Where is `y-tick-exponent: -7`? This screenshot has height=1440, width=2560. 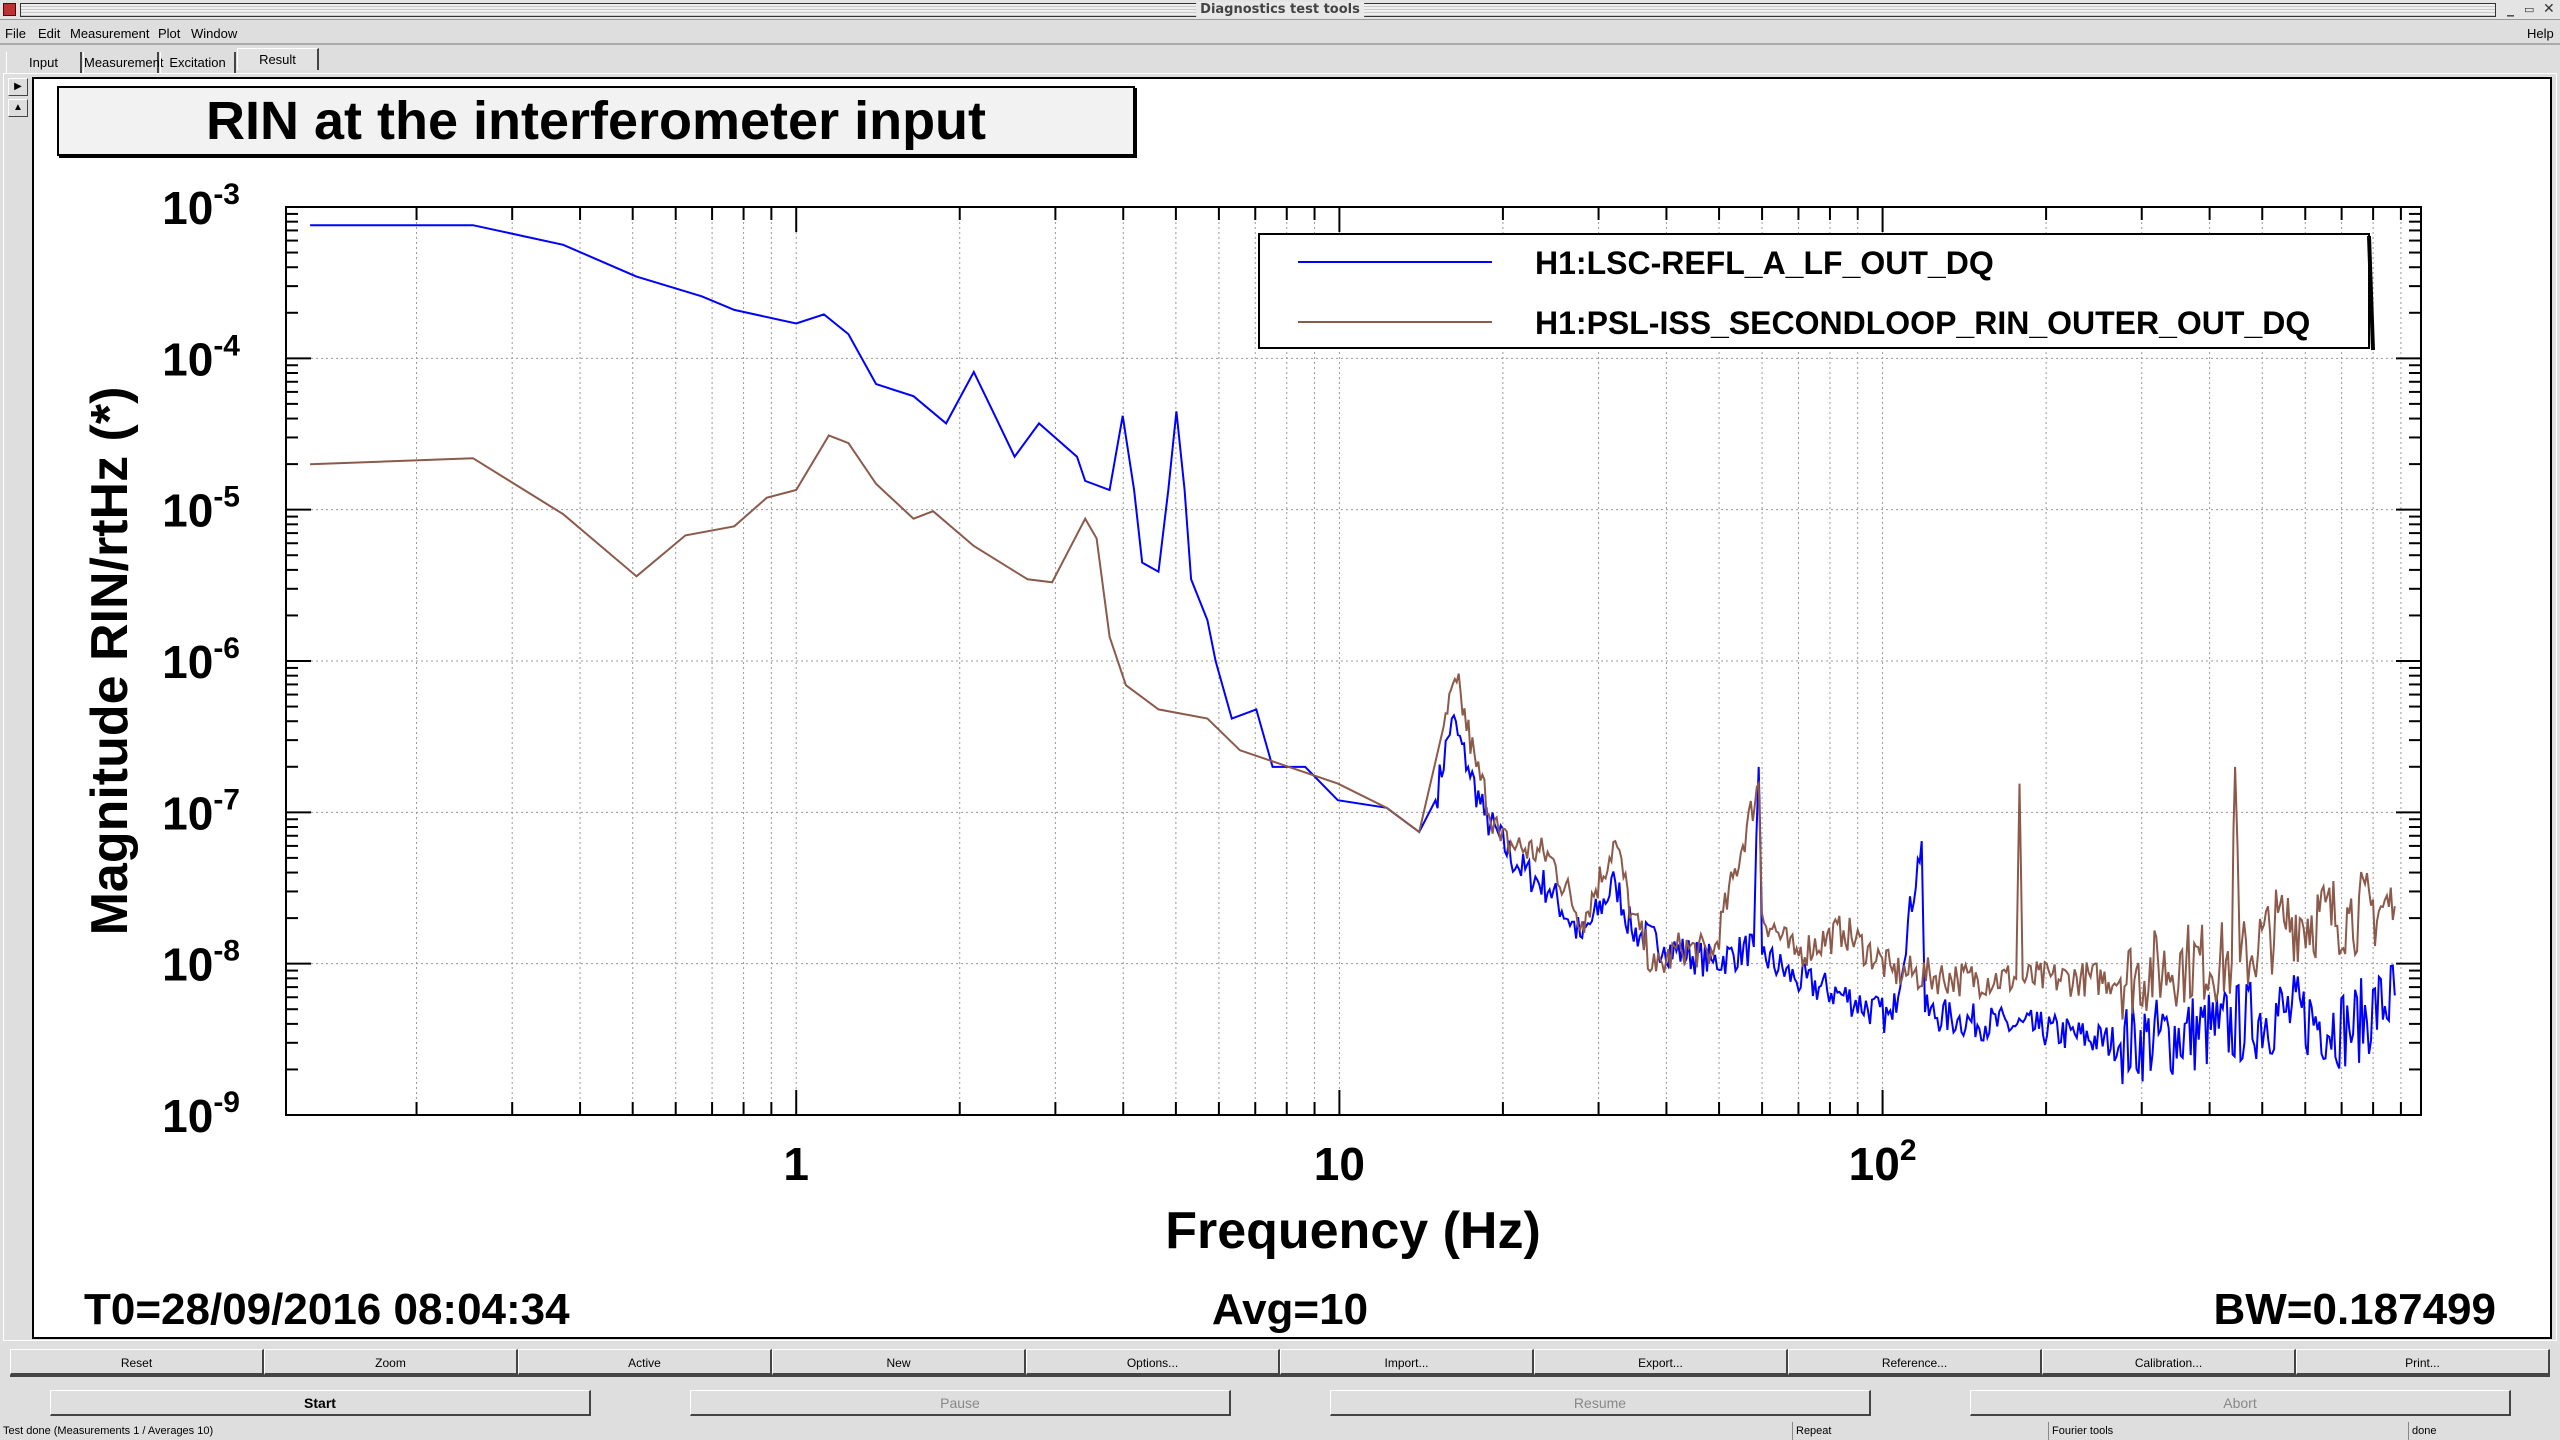
y-tick-exponent: -7 is located at coordinates (226, 799).